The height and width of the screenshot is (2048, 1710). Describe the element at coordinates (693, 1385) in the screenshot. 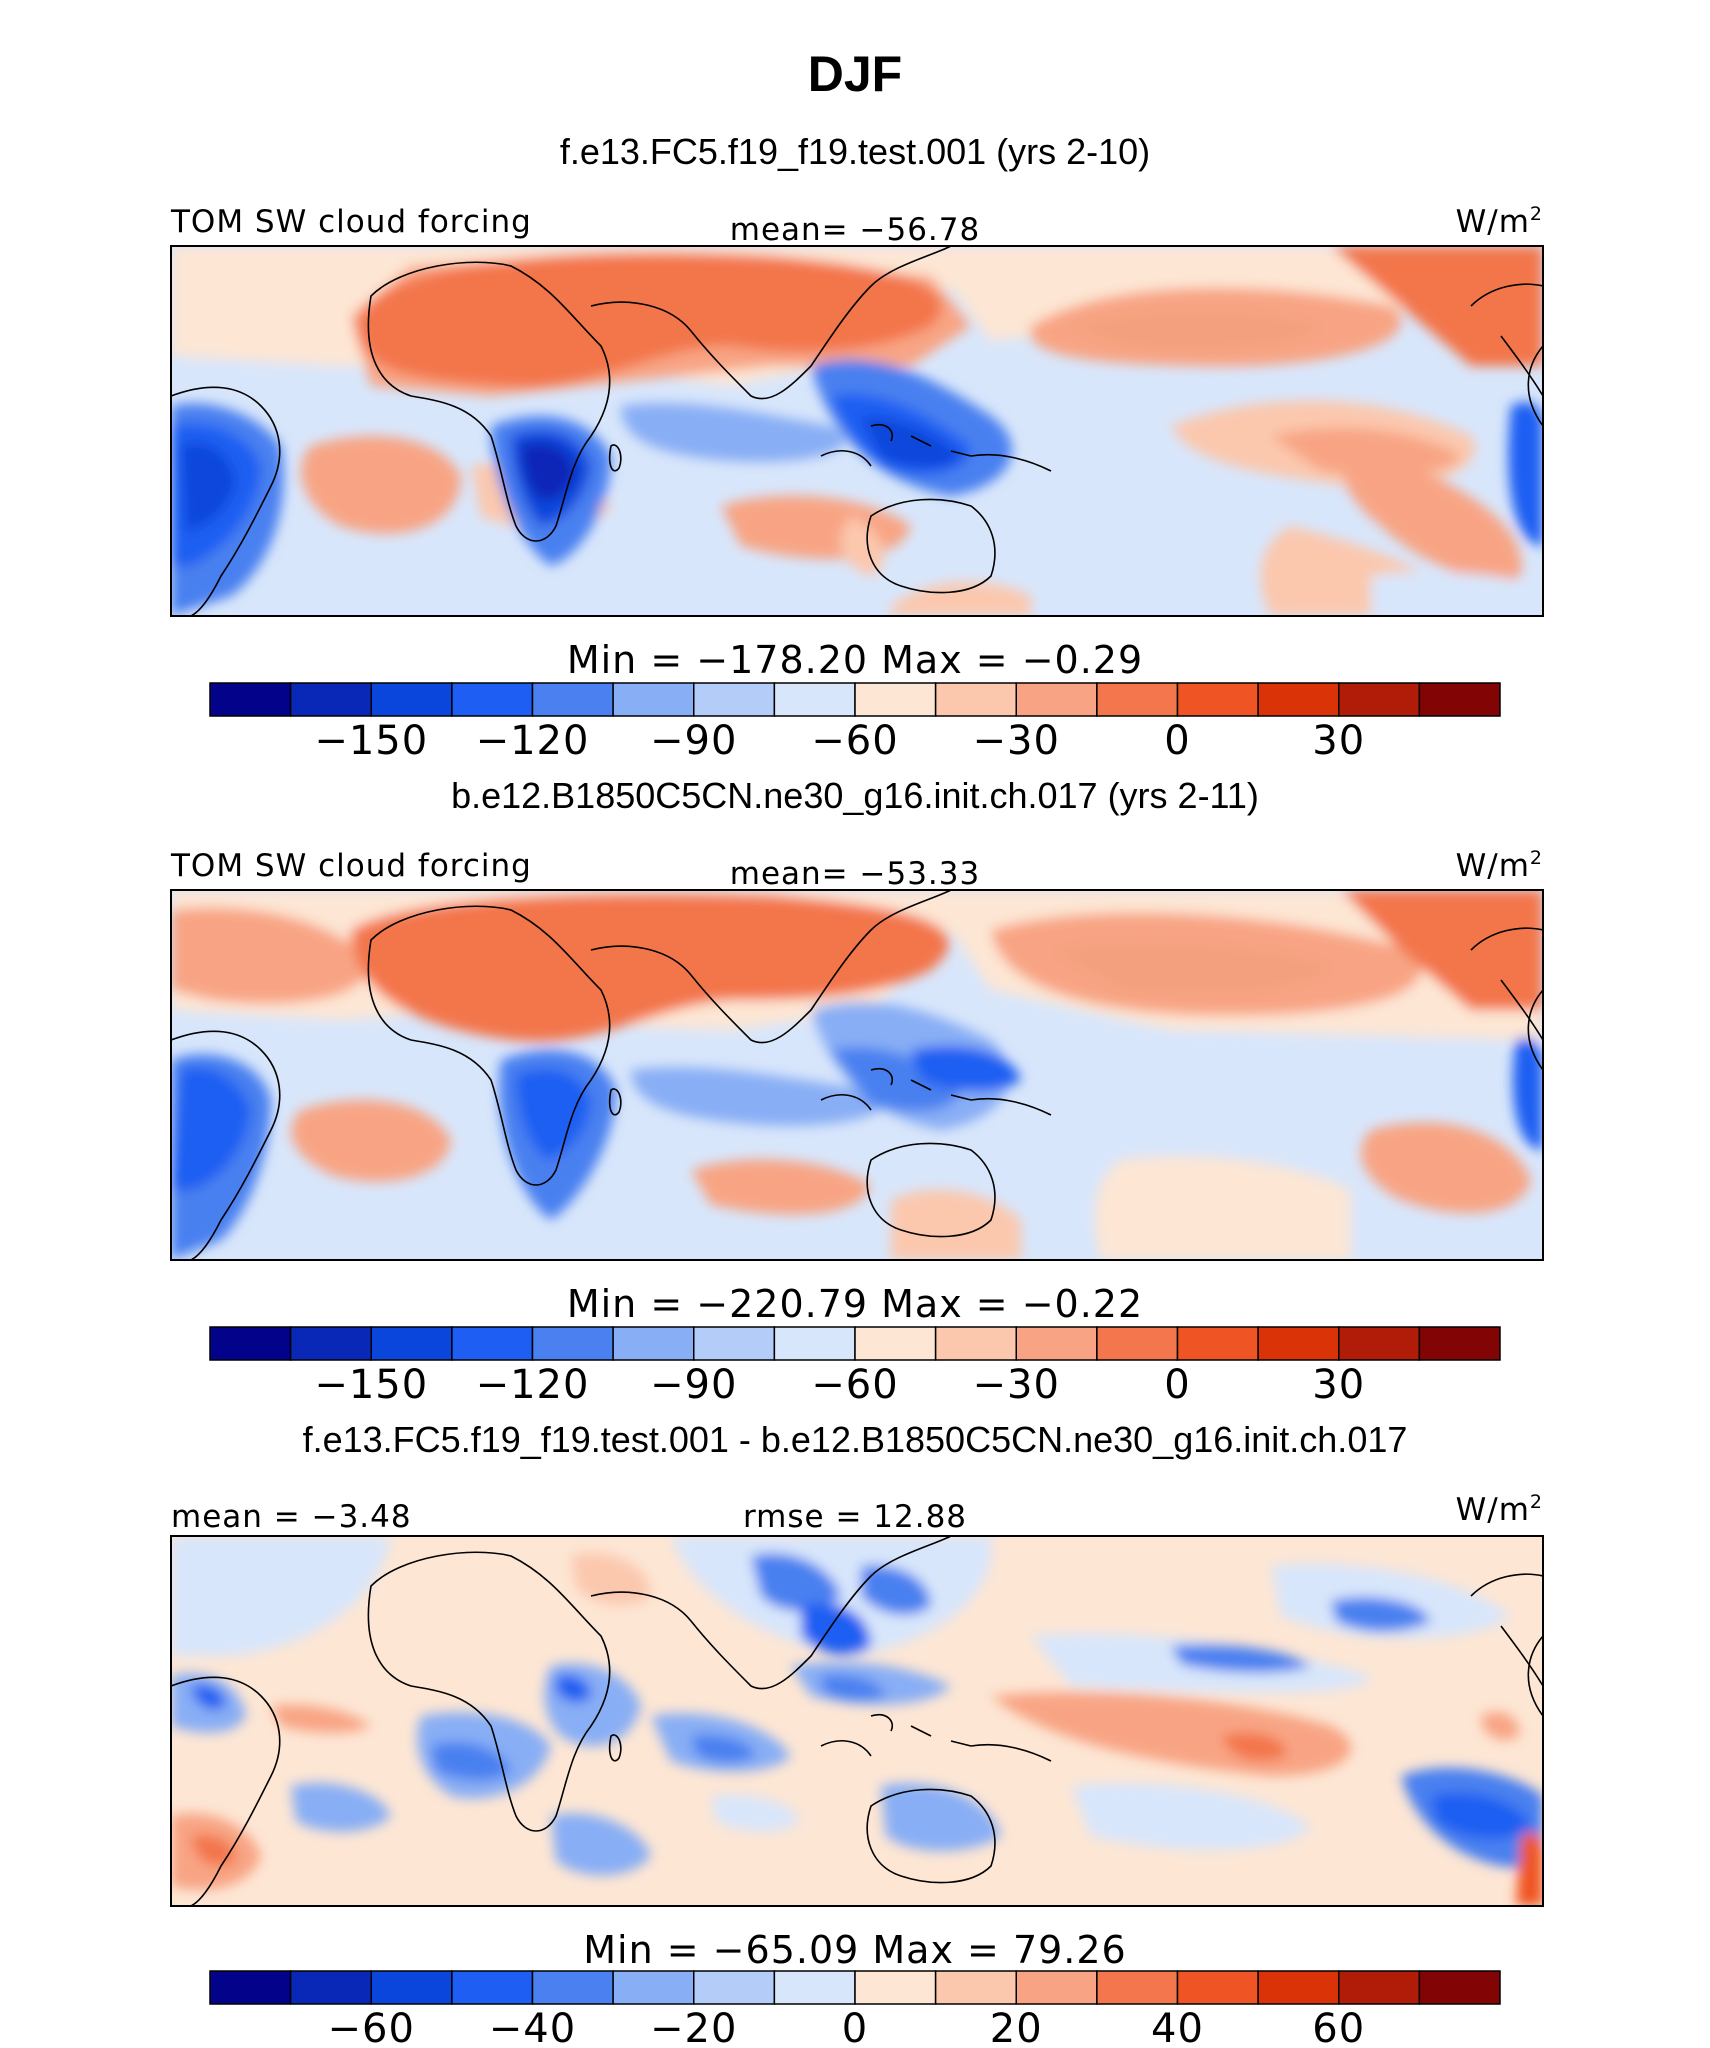

I see `colorbar-2-tick-label: −90` at that location.